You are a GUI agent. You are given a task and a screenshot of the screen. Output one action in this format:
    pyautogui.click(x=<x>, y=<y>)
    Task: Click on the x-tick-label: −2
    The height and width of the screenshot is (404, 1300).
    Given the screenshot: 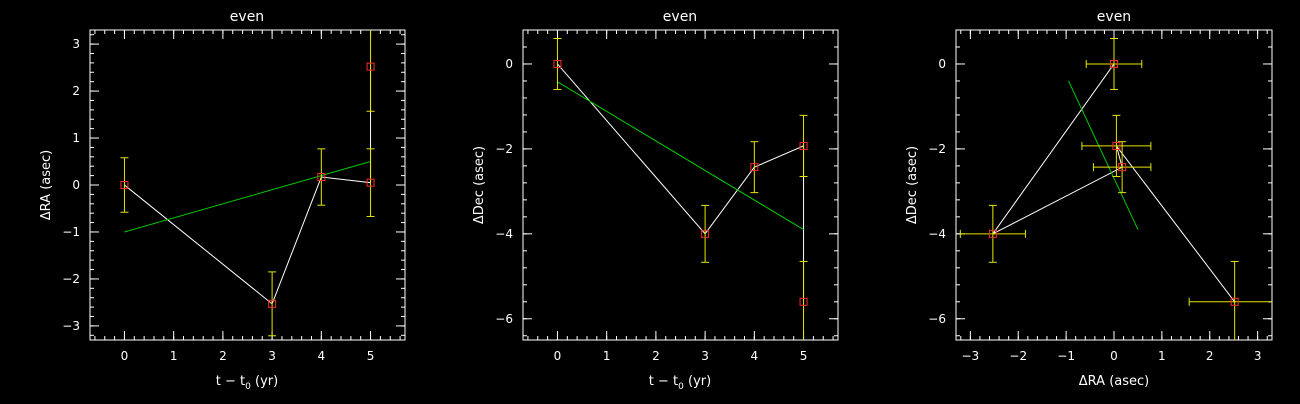 What is the action you would take?
    pyautogui.click(x=1018, y=356)
    